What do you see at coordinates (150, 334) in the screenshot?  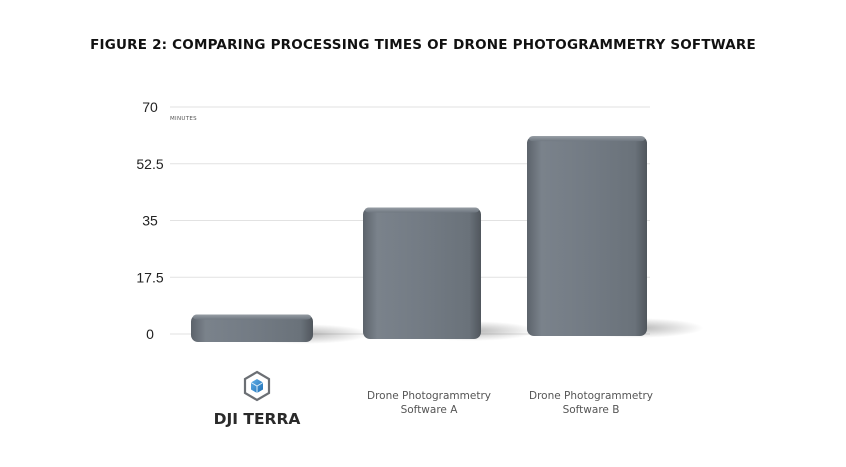 I see `y-tick-label: 0` at bounding box center [150, 334].